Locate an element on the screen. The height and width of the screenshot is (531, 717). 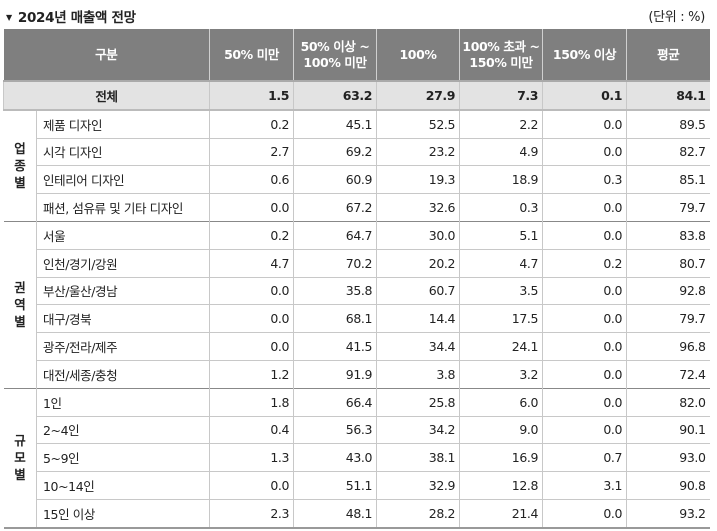
value-cell: 1.5 is located at coordinates (251, 95).